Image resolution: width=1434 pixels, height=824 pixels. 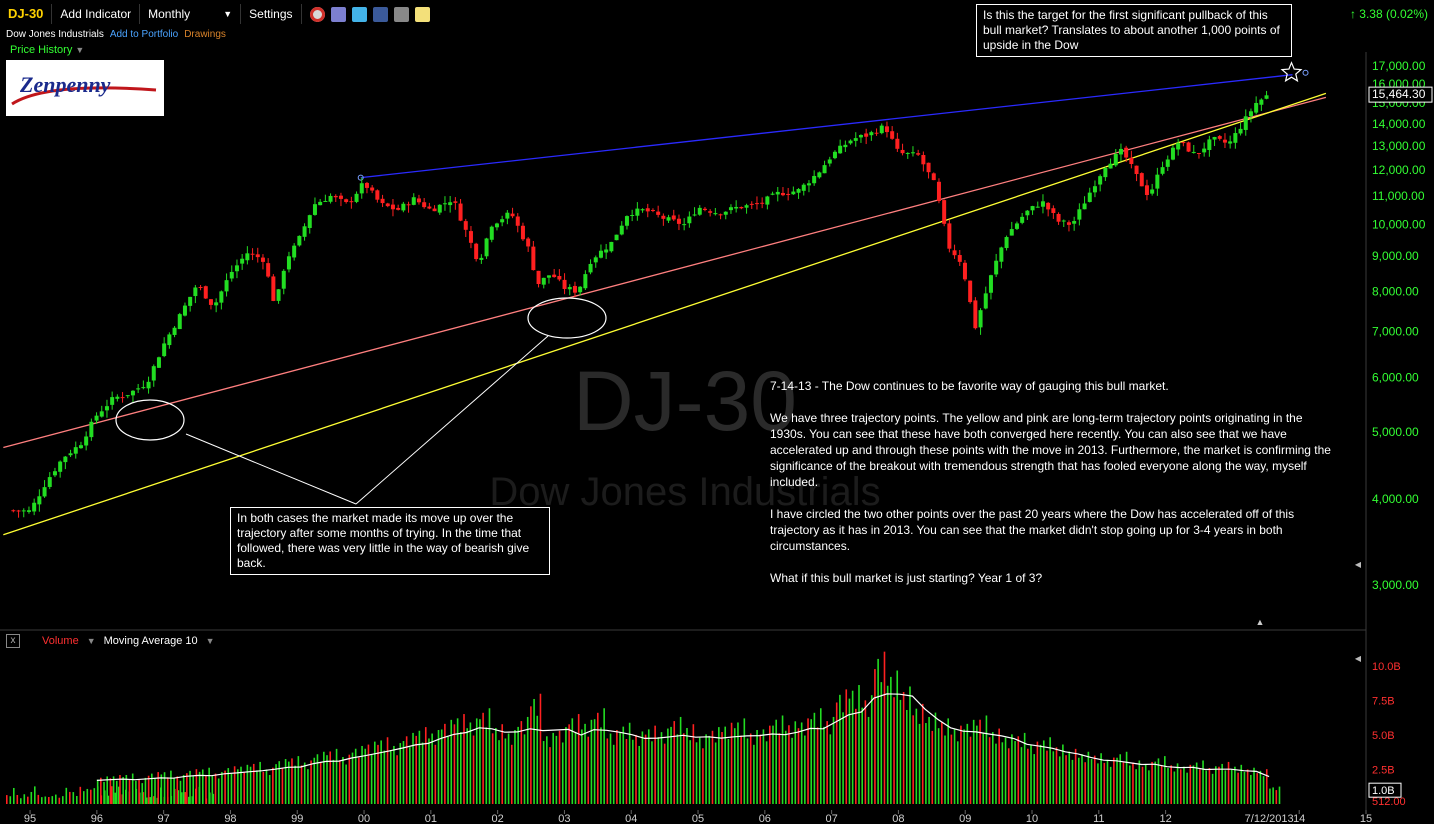 What do you see at coordinates (1395, 331) in the screenshot?
I see `y-tick-label-4: 7,000.00` at bounding box center [1395, 331].